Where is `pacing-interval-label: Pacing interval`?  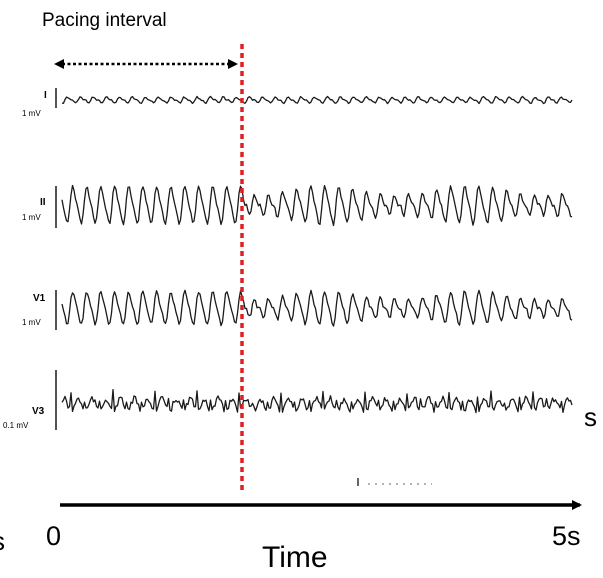
pacing-interval-label: Pacing interval is located at coordinates (104, 20).